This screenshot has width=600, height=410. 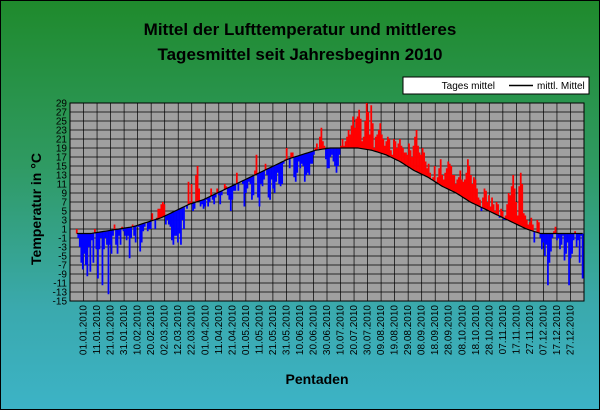 What do you see at coordinates (449, 330) in the screenshot?
I see `x-tick-label: 28.09.2010` at bounding box center [449, 330].